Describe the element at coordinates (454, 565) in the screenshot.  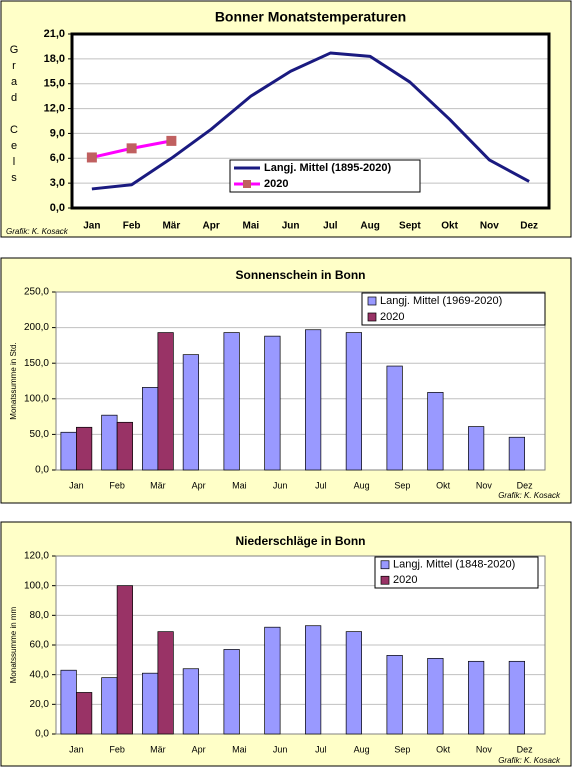
I see `legend-label: Langj. Mittel (1848-2020)` at that location.